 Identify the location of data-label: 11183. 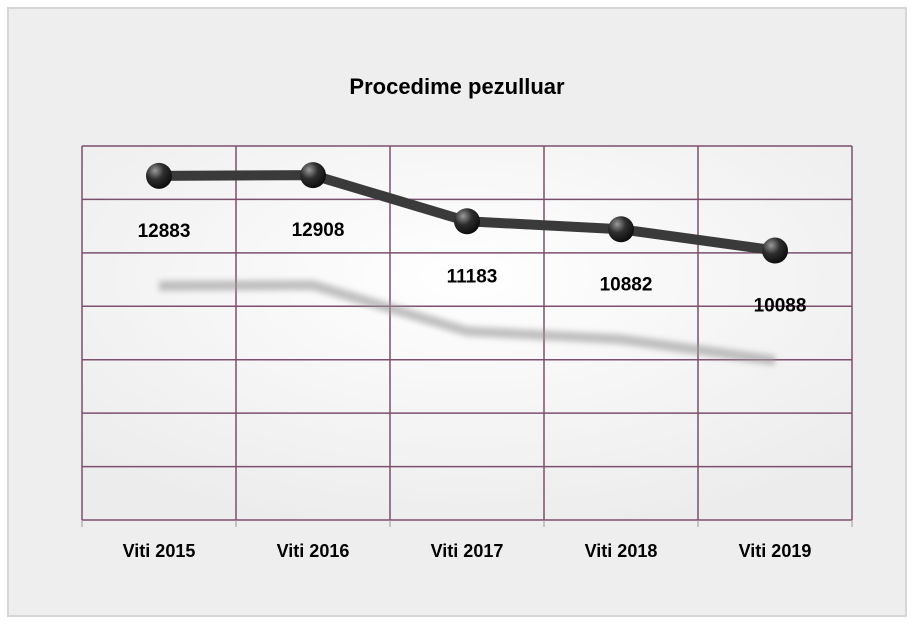
(472, 276).